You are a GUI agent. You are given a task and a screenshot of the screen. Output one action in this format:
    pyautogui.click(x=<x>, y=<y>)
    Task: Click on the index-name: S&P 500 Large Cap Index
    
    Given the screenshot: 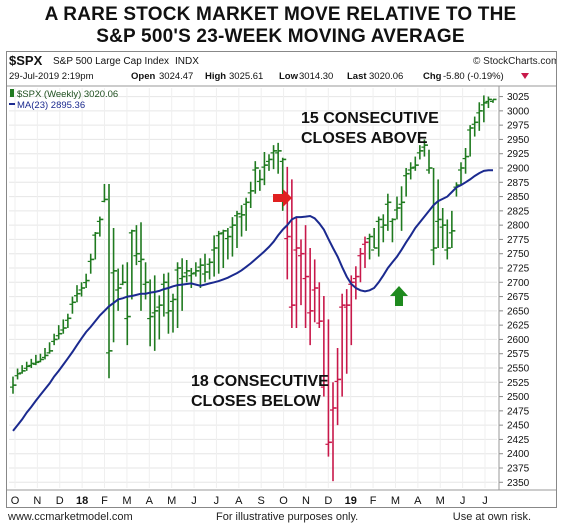 What is the action you would take?
    pyautogui.click(x=111, y=61)
    